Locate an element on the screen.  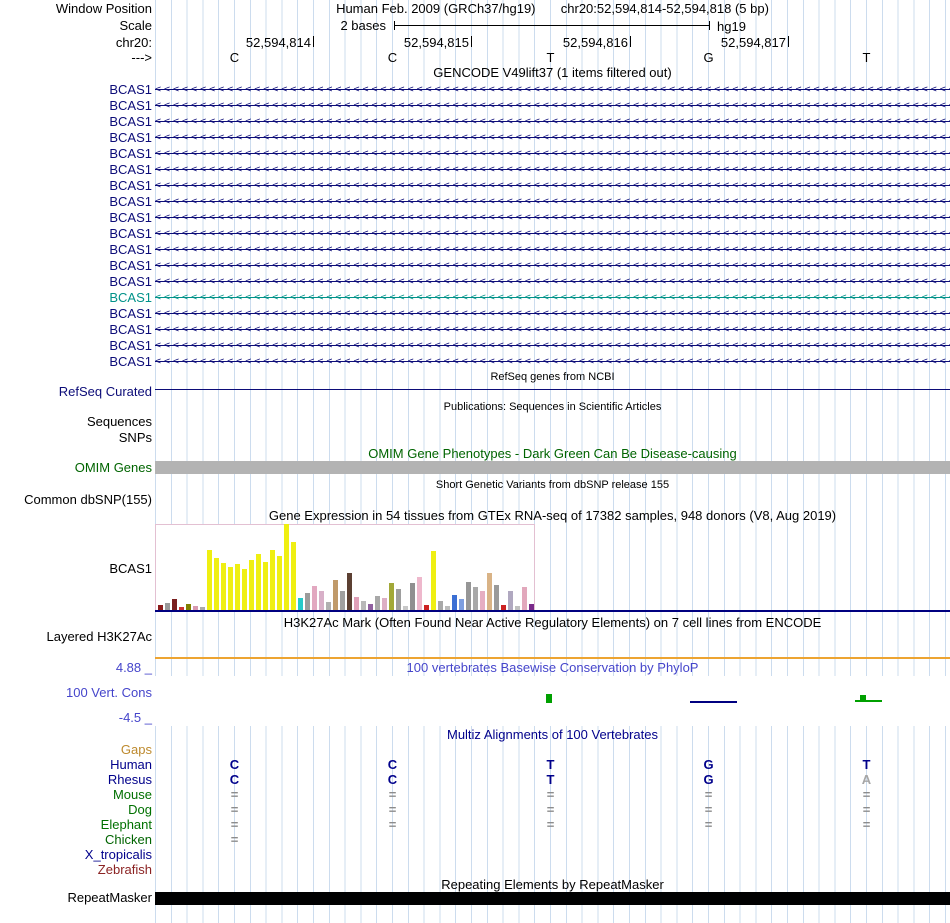
phylop-cons-label: 100 Vert. Cons is located at coordinates (109, 692).